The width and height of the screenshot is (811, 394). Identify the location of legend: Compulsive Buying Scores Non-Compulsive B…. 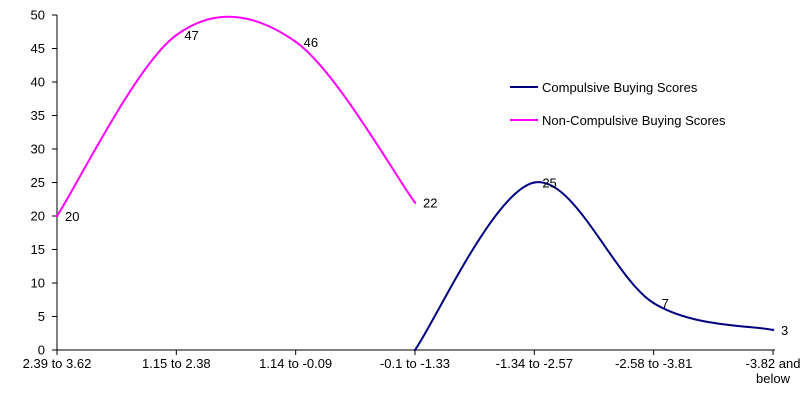
(618, 104).